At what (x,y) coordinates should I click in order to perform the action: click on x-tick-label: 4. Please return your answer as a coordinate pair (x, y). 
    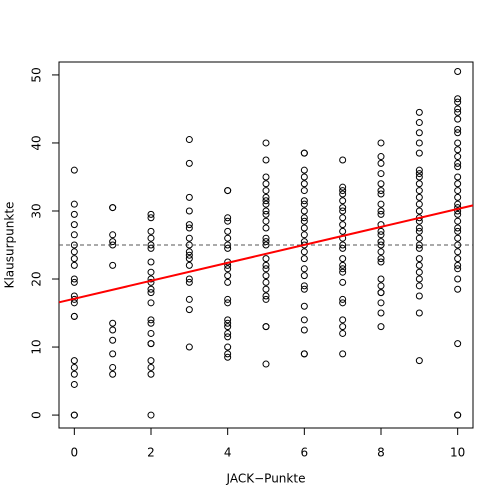
    Looking at the image, I should click on (228, 453).